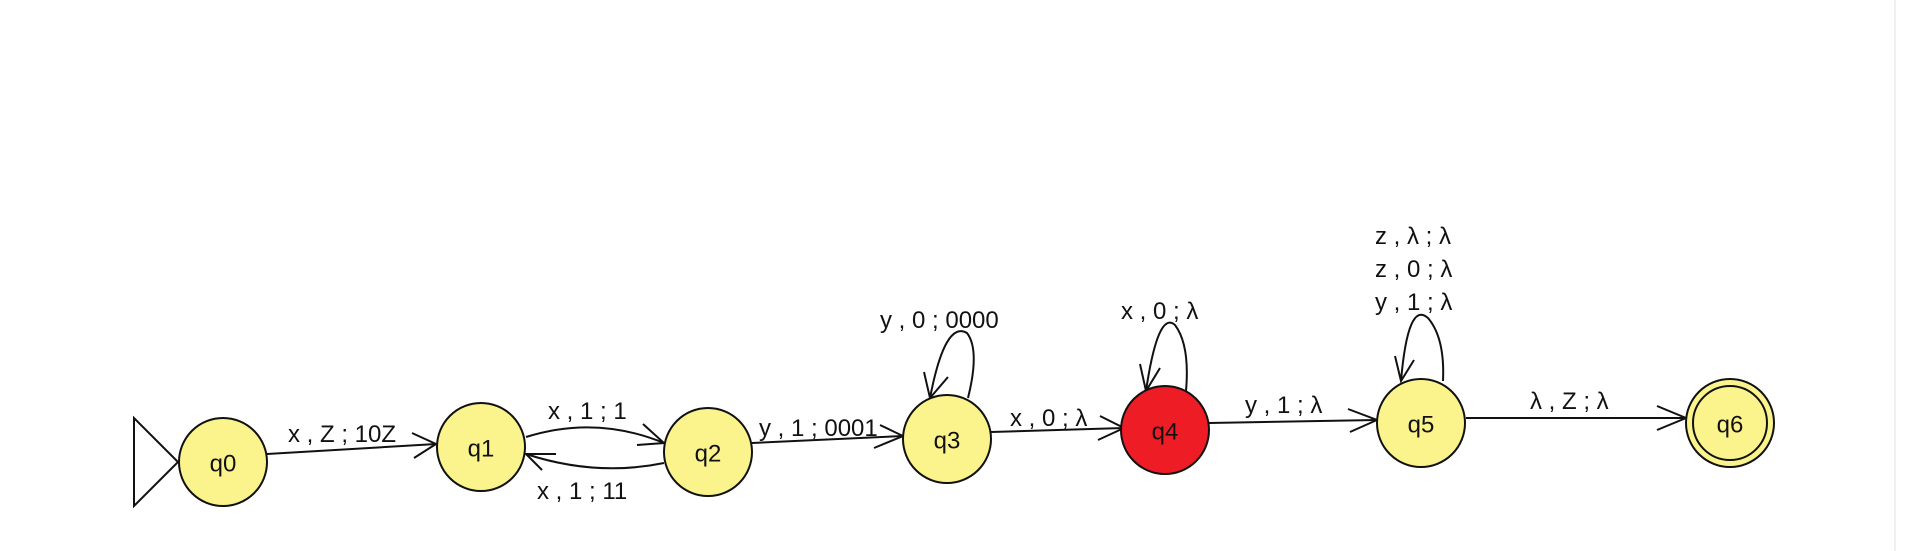 The height and width of the screenshot is (551, 1912). I want to click on state-label: q0, so click(223, 464).